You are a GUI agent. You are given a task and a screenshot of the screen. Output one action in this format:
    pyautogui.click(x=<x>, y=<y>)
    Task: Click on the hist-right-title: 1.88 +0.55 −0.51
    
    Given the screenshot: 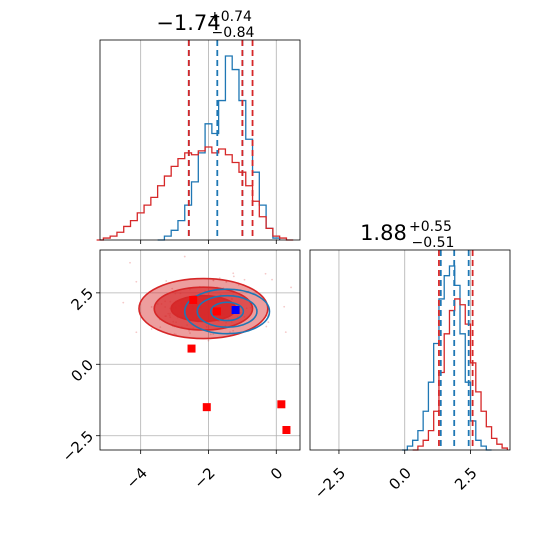 What is the action you would take?
    pyautogui.click(x=408, y=233)
    